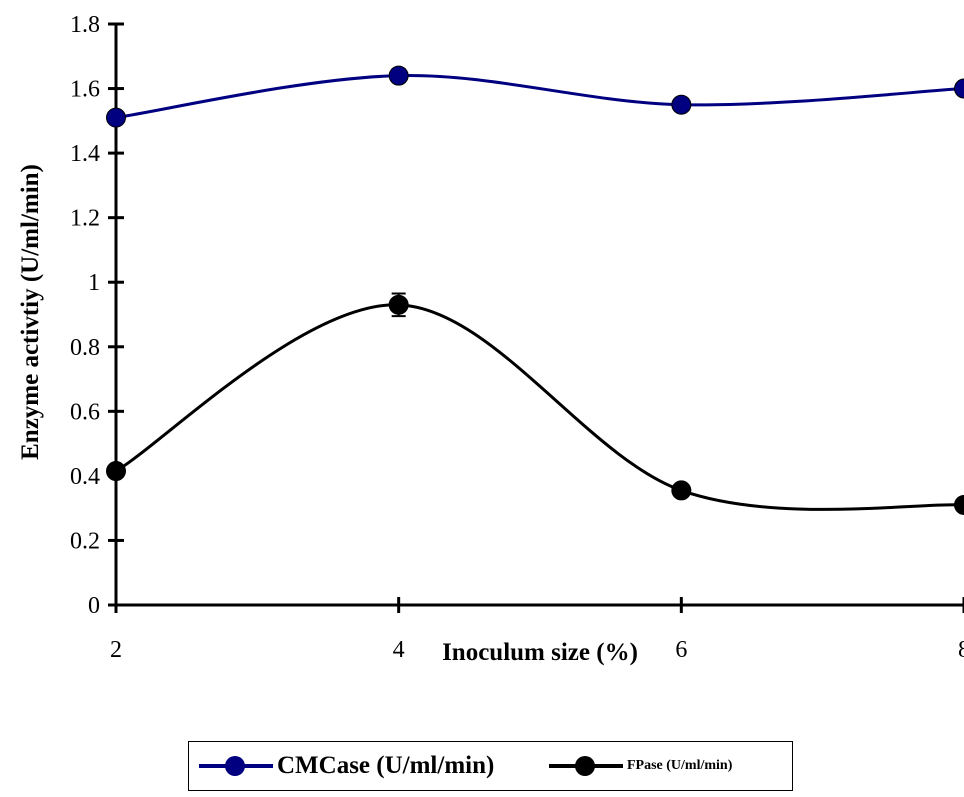  Describe the element at coordinates (30, 312) in the screenshot. I see `y-axis-title: Enzyme activtiy (U/ml/min)` at that location.